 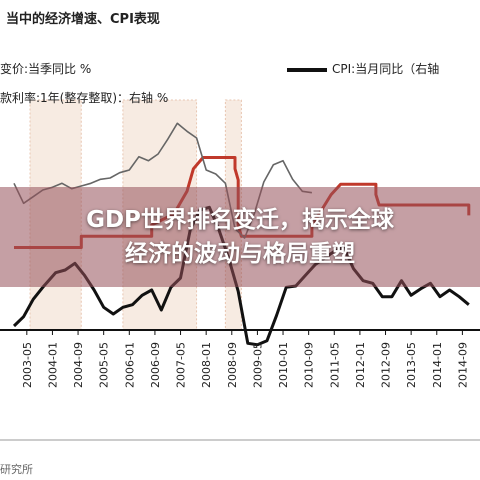 I want to click on x-tick-label-16: 2014-01, so click(x=437, y=365).